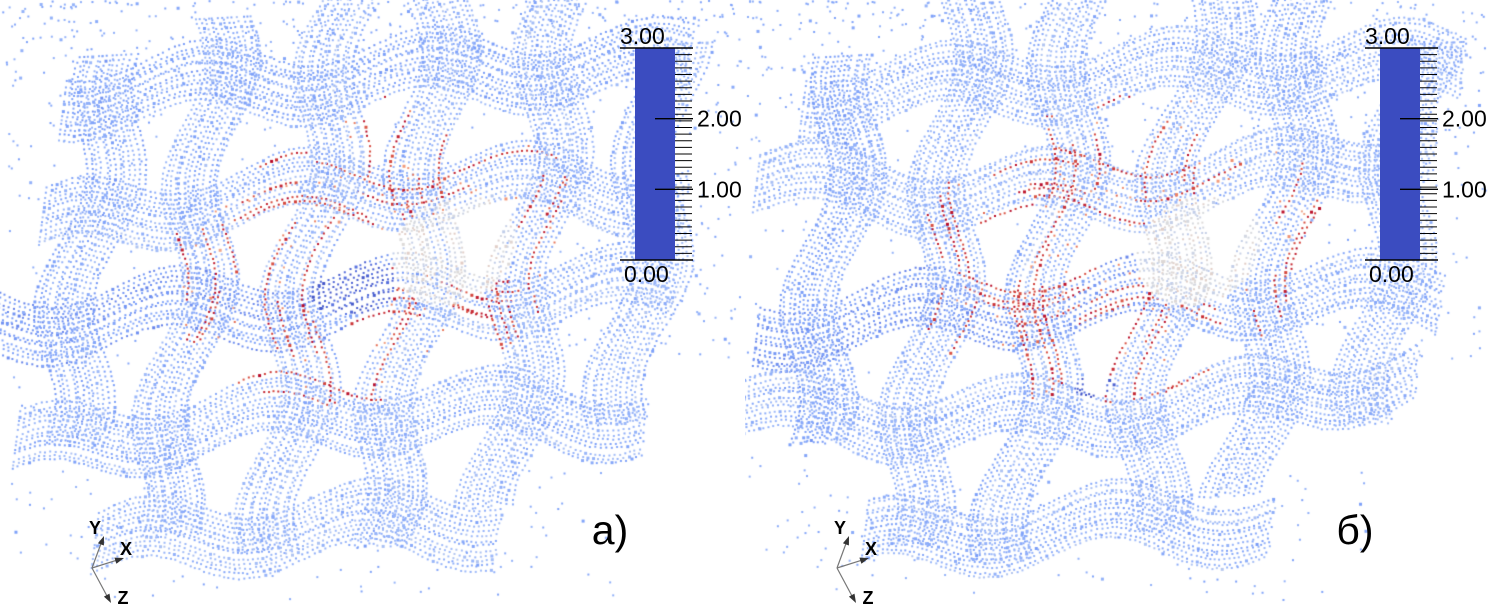  Describe the element at coordinates (610, 530) in the screenshot. I see `panel-label-a: а)` at that location.